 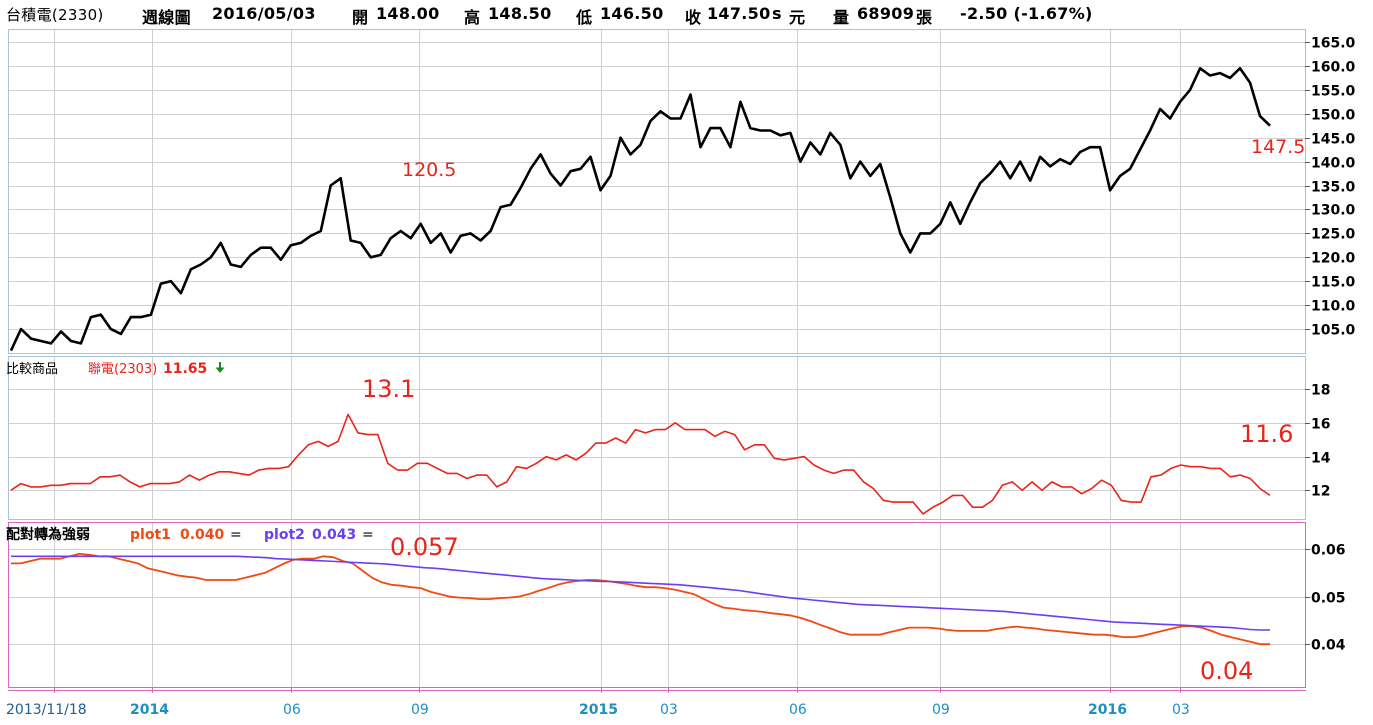 I want to click on unit-yuan: 元, so click(x=797, y=17).